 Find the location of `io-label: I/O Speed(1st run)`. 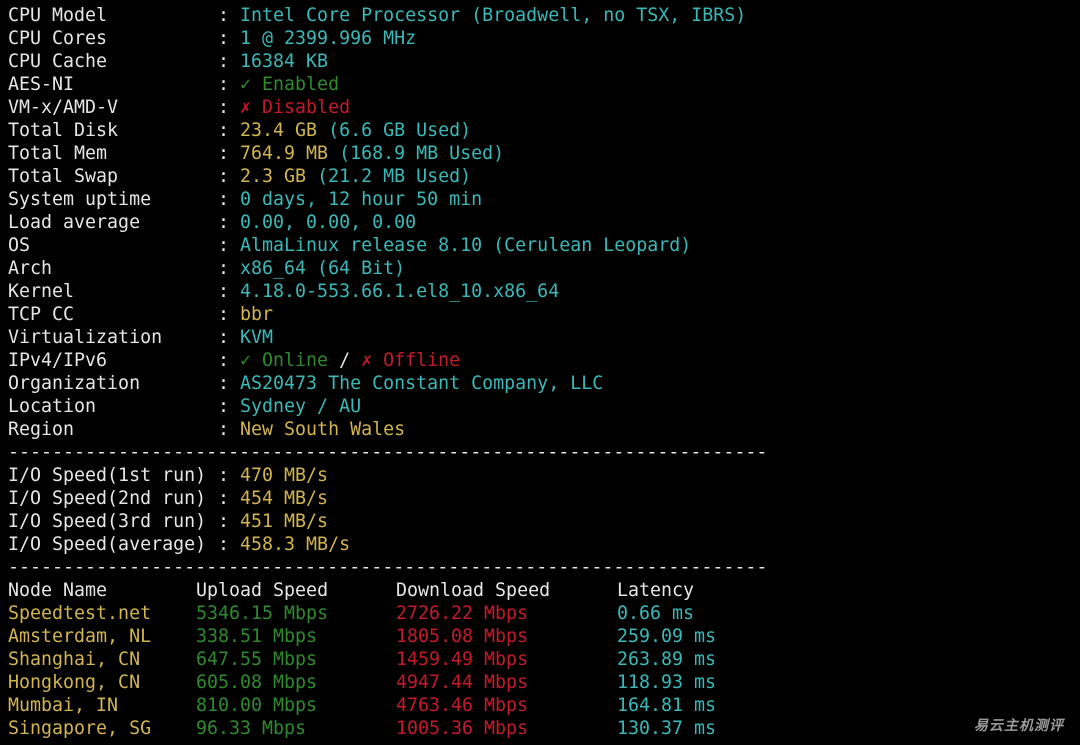

io-label: I/O Speed(1st run) is located at coordinates (107, 475).